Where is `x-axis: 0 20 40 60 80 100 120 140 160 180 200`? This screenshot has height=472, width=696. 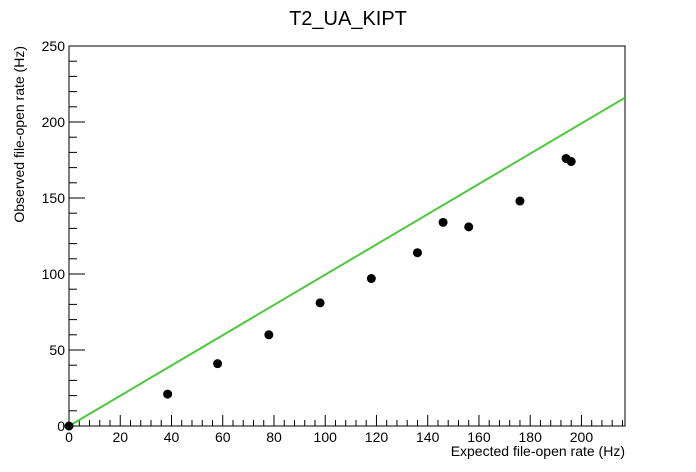
x-axis: 0 20 40 60 80 100 120 140 160 180 200 is located at coordinates (344, 430).